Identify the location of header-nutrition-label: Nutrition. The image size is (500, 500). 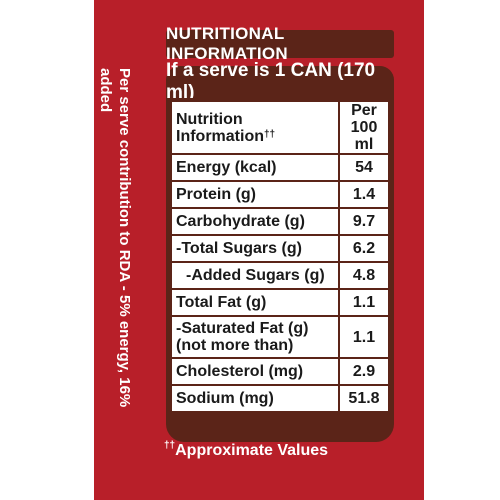
(209, 119).